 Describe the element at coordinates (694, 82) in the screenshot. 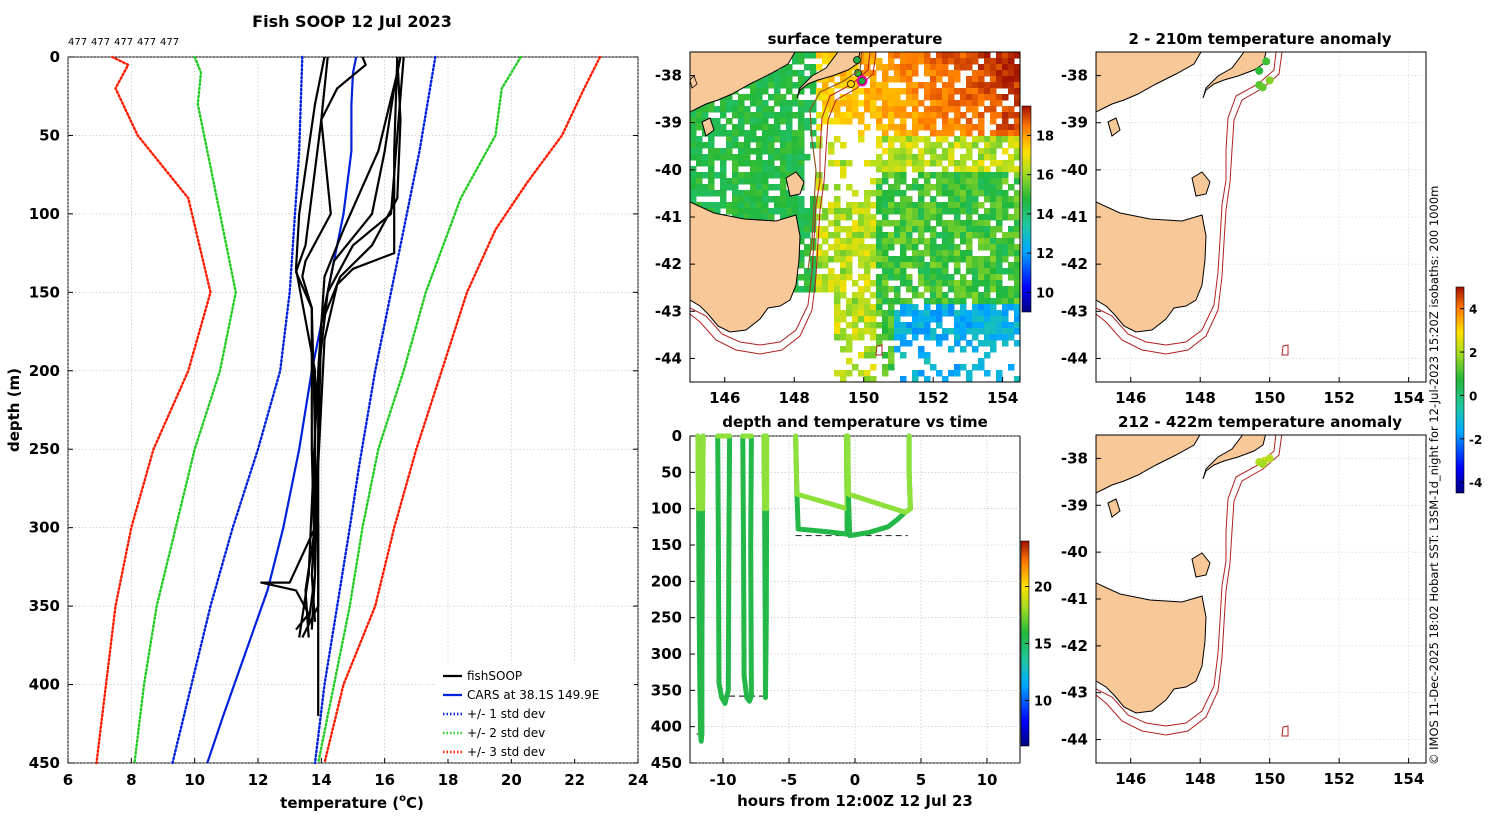

I see `small-island` at that location.